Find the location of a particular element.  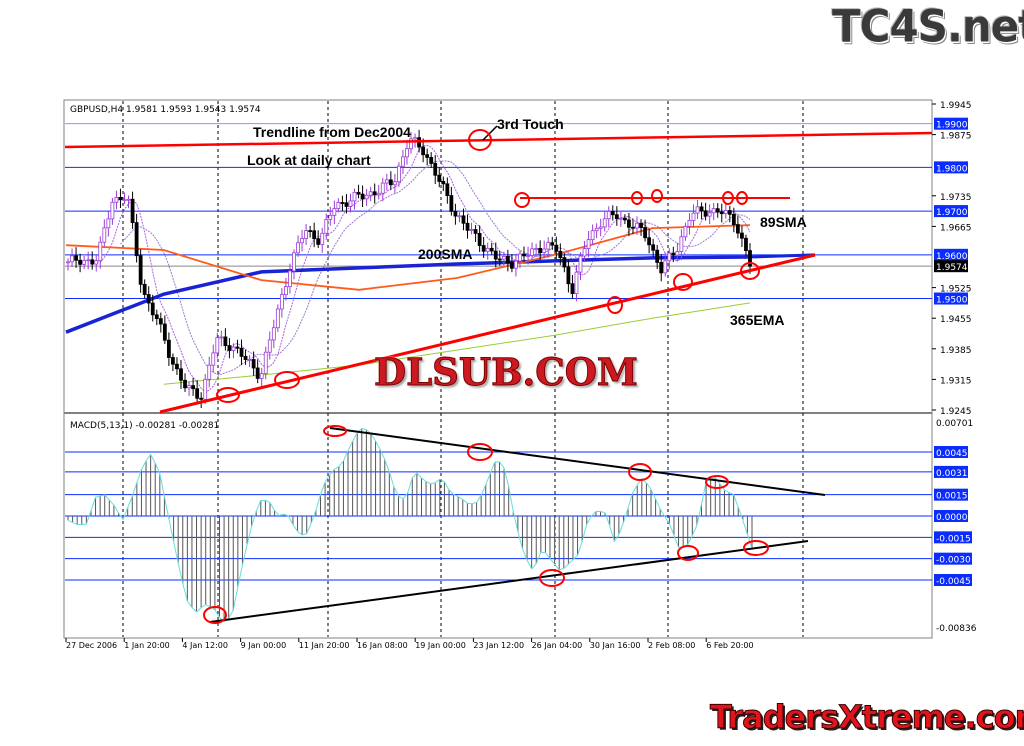

annotation-200sma: 200SMA is located at coordinates (445, 254).